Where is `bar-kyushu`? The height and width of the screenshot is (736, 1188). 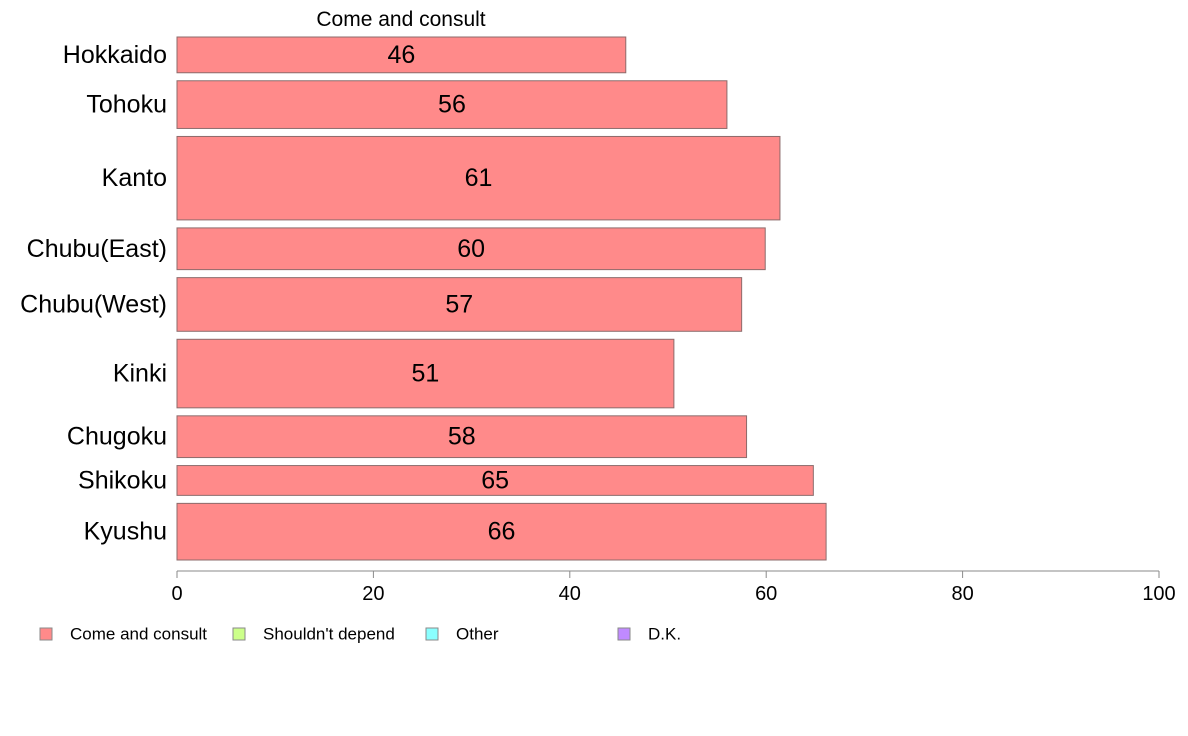
bar-kyushu is located at coordinates (501, 531).